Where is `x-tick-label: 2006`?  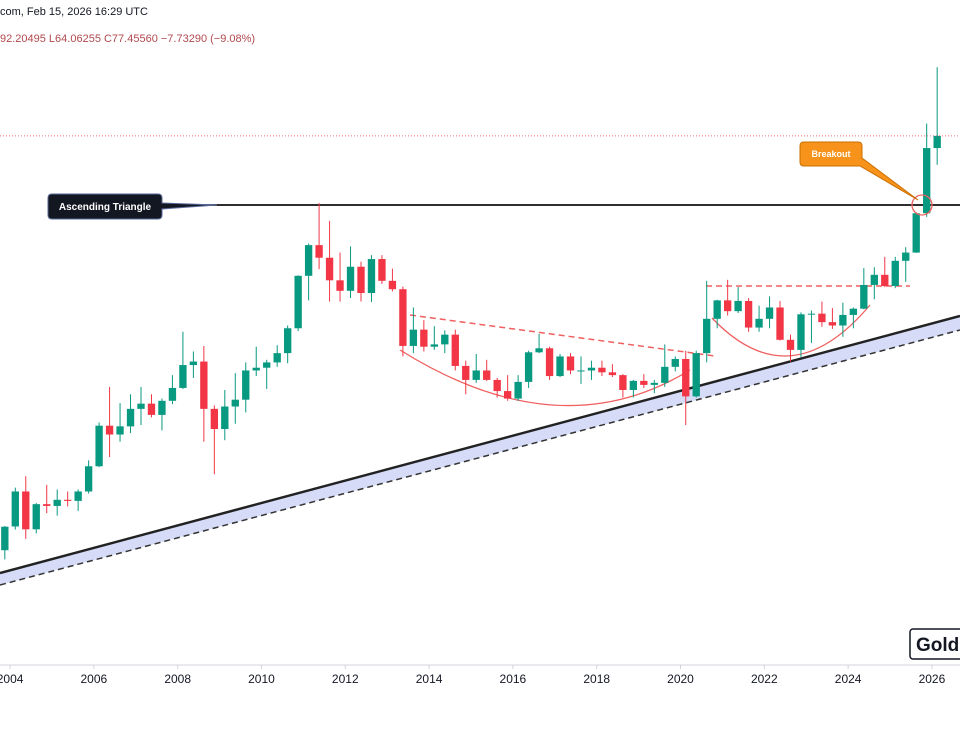
x-tick-label: 2006 is located at coordinates (94, 679).